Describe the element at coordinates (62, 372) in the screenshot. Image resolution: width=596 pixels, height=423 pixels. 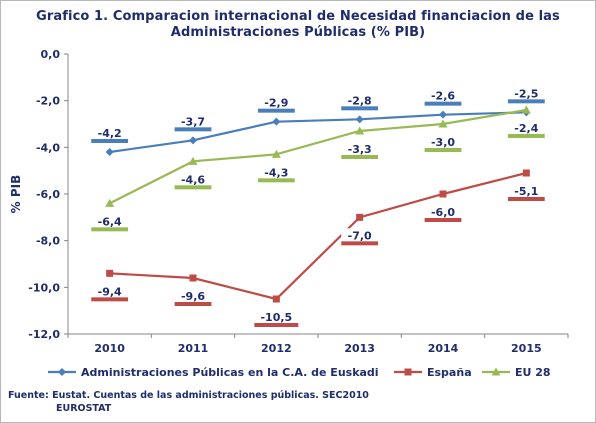
I see `legend-marker-euskadi` at that location.